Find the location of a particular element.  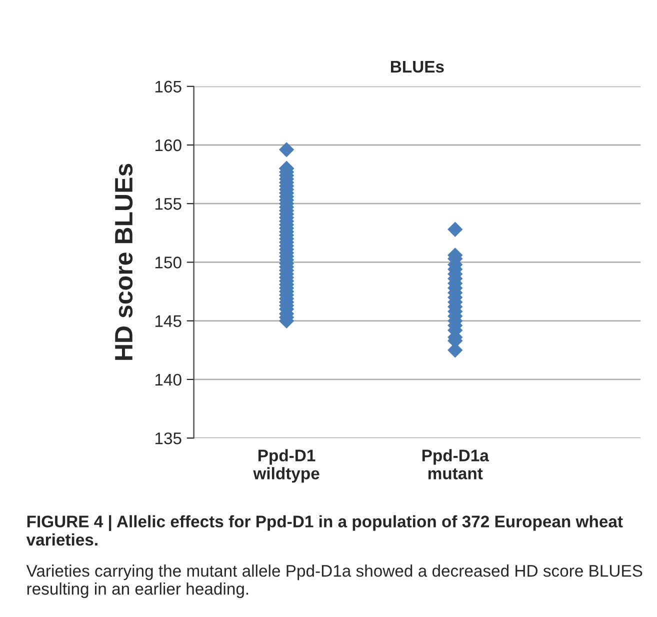

chart-title: BLUEs is located at coordinates (417, 67).